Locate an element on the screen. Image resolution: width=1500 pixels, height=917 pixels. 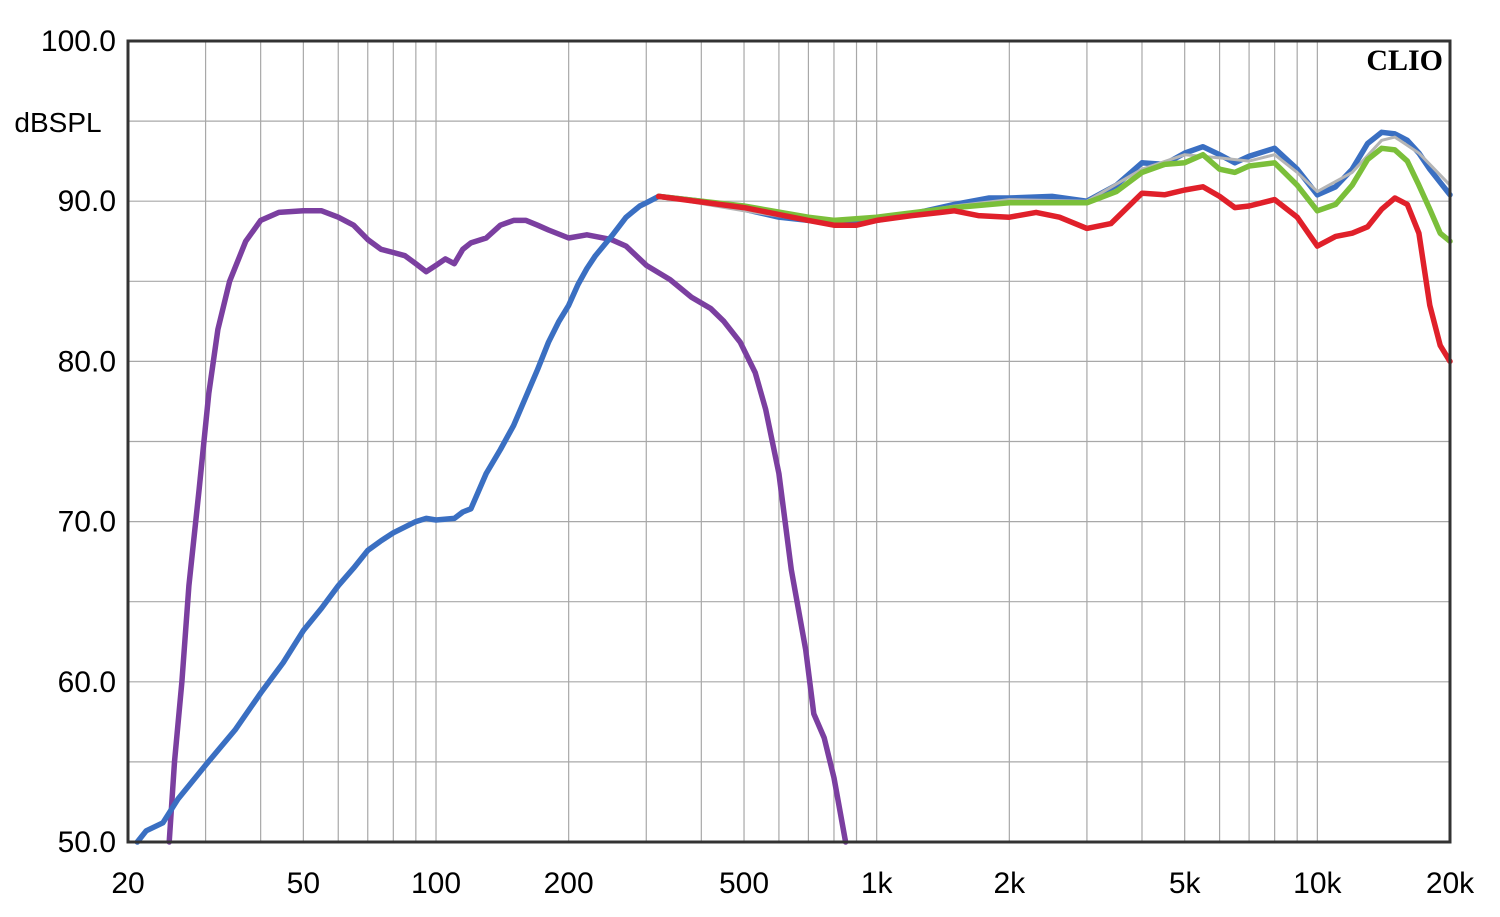
x-tick-label: 10k is located at coordinates (1317, 883).